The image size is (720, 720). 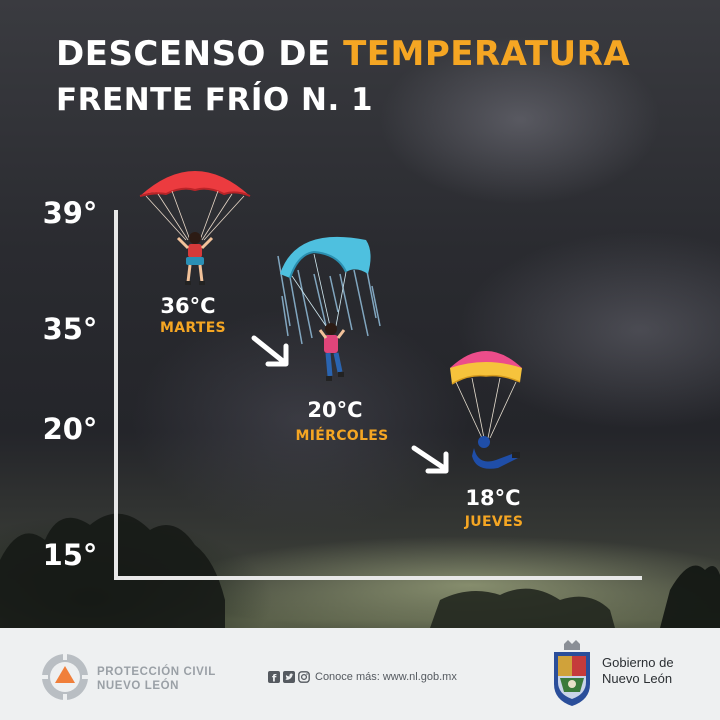 What do you see at coordinates (70, 213) in the screenshot?
I see `axis-tick-39: 39°` at bounding box center [70, 213].